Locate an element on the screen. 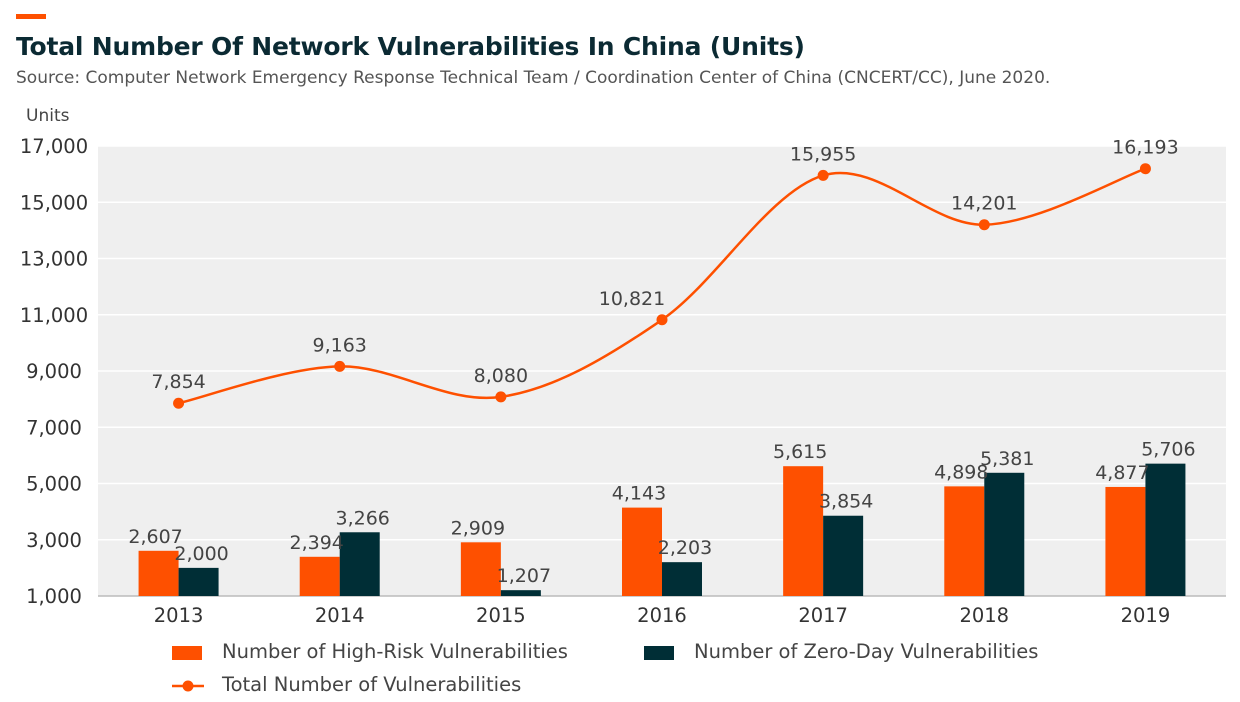  x-tick-label: 2015 is located at coordinates (501, 615).